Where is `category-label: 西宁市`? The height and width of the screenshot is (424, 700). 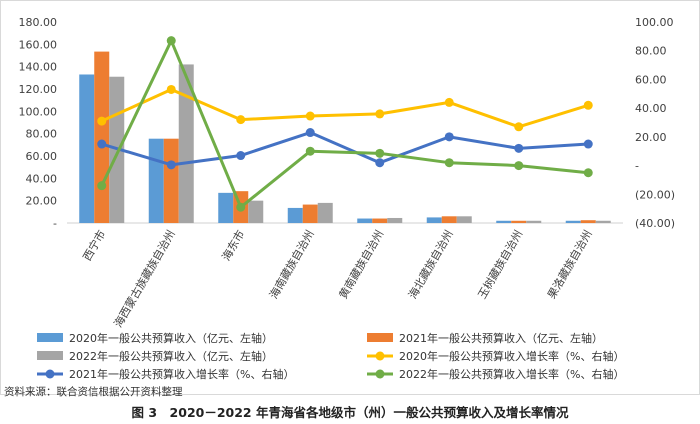
category-label: 西宁市 is located at coordinates (94, 246).